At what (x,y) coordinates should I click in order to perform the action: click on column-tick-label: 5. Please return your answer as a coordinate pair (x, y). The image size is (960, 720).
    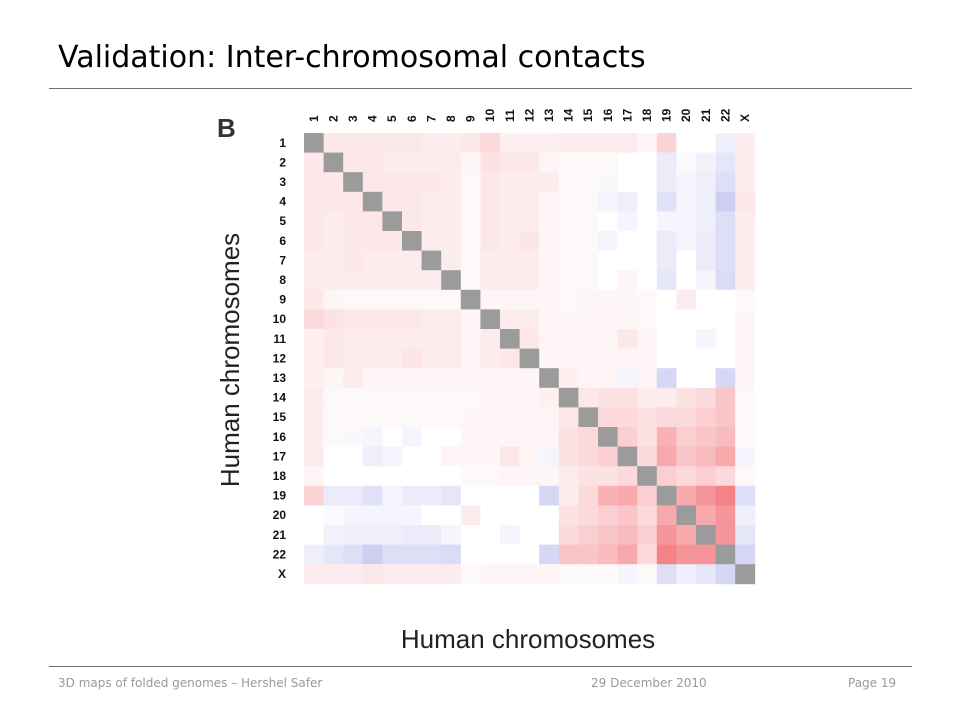
    Looking at the image, I should click on (392, 118).